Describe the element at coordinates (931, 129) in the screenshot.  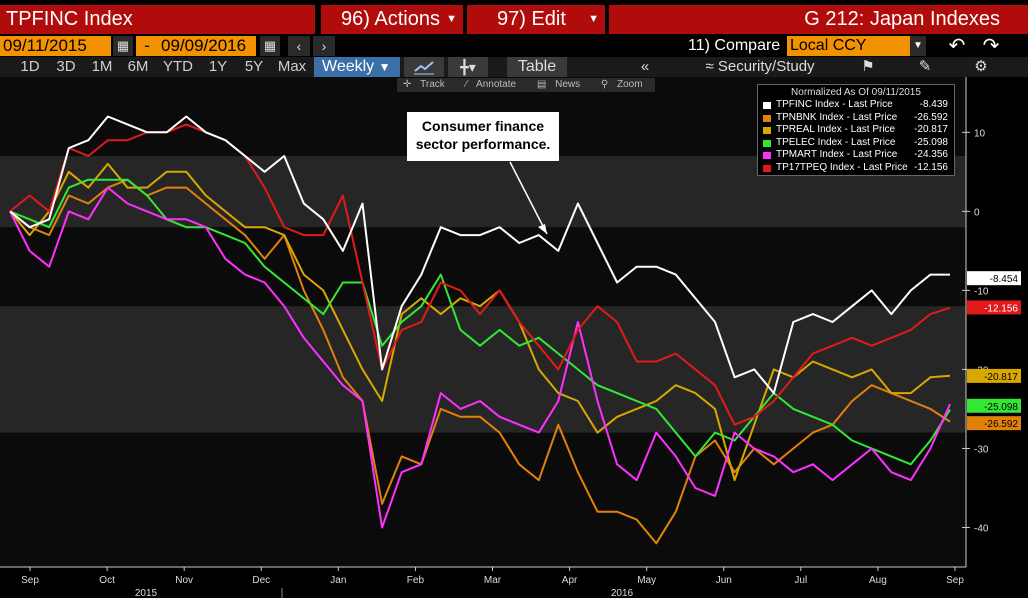
I see `legend-value: -20.817` at that location.